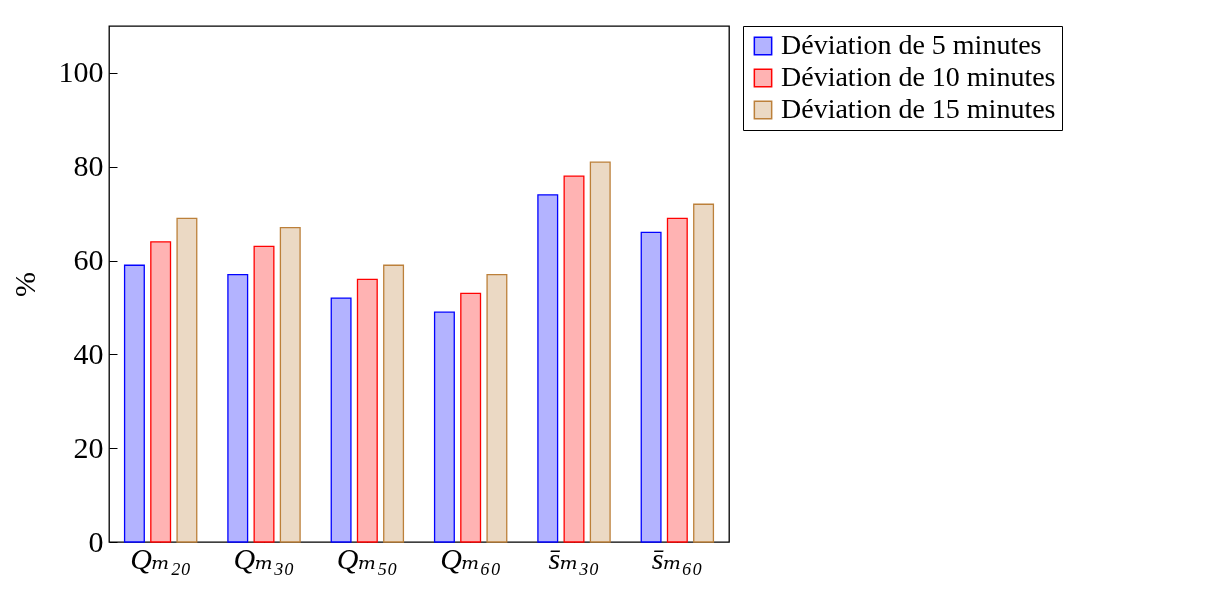 The height and width of the screenshot is (601, 1231). What do you see at coordinates (918, 108) in the screenshot?
I see `legend-label: Déviation de 15 minutes` at bounding box center [918, 108].